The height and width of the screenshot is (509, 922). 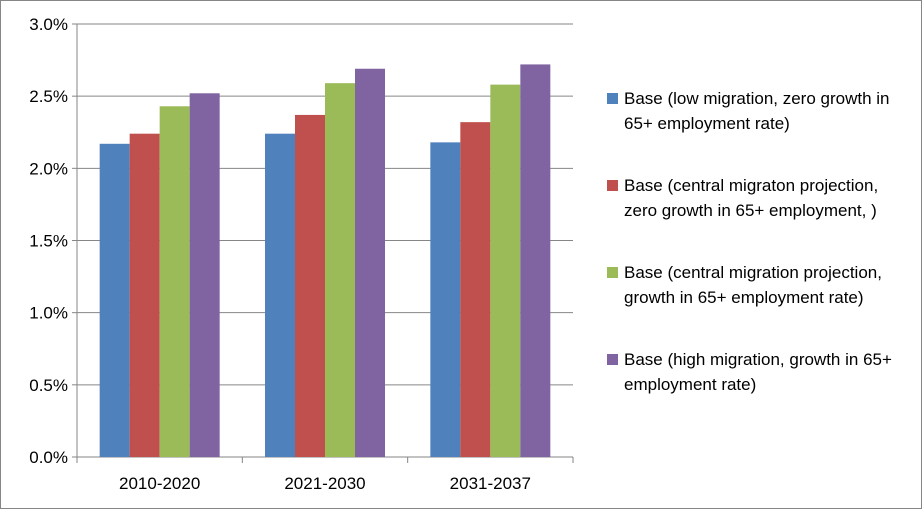 What do you see at coordinates (340, 270) in the screenshot?
I see `bar-series-3-2021-2030` at bounding box center [340, 270].